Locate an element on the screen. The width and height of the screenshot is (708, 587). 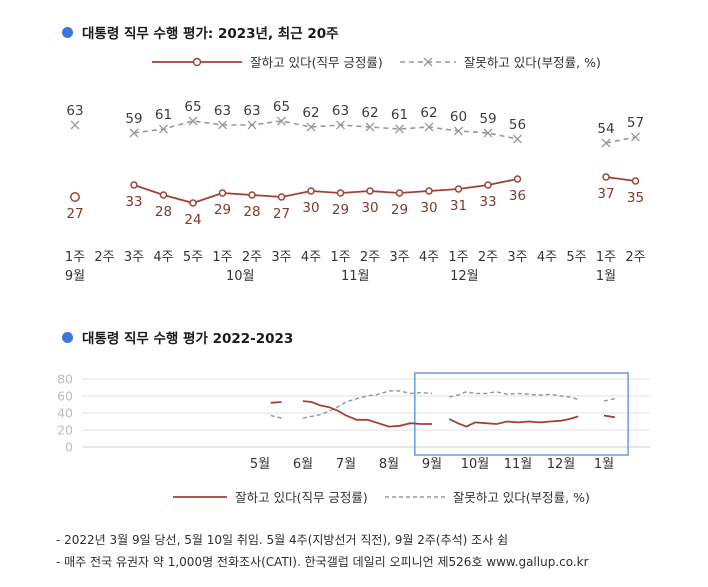
svg-text: 40 is located at coordinates (65, 413).